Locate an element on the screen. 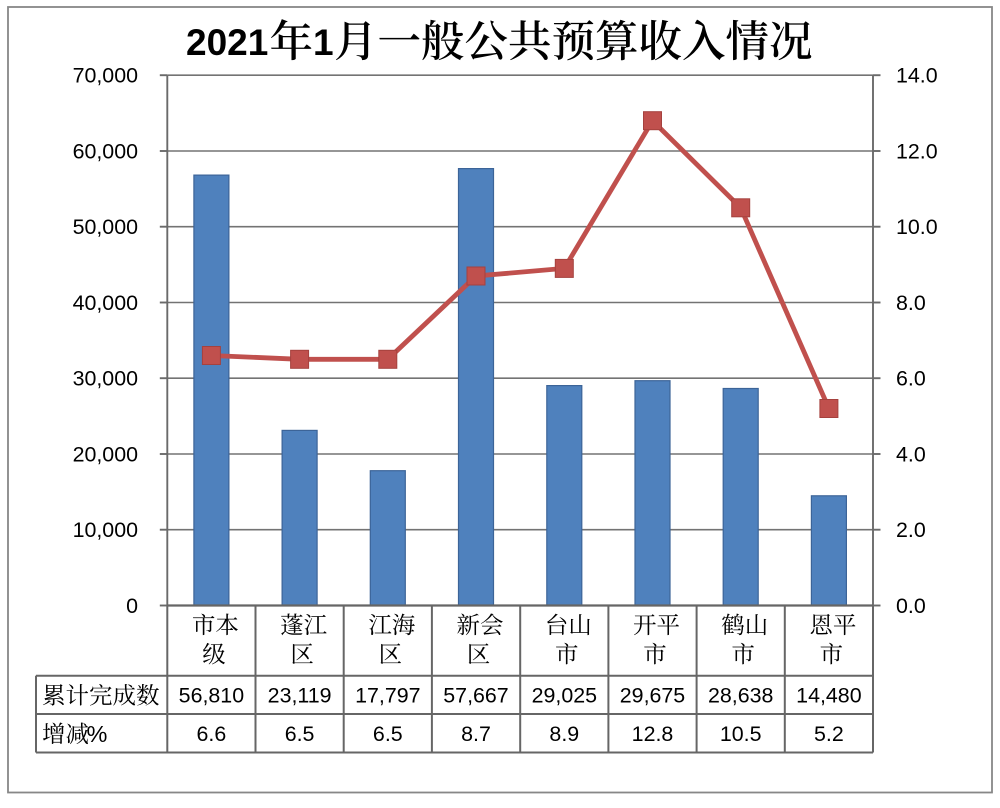  svg-text: 56,810 is located at coordinates (212, 696).